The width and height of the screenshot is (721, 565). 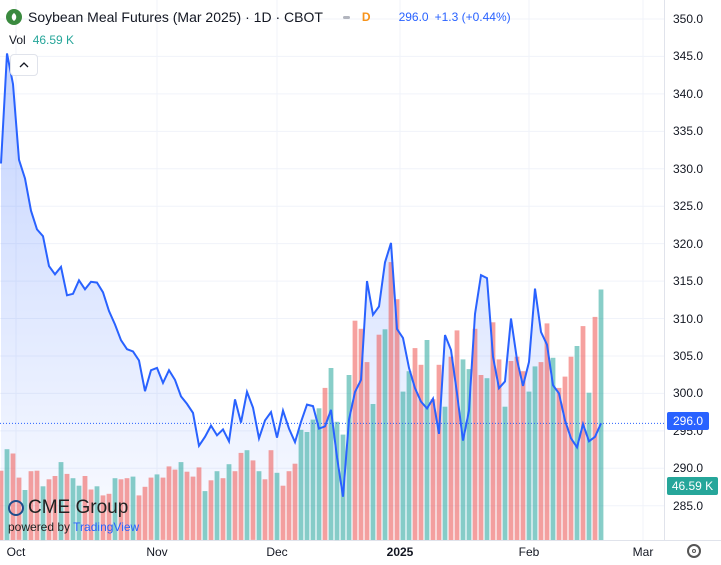 What do you see at coordinates (643, 552) in the screenshot?
I see `time-tick-label: Mar` at bounding box center [643, 552].